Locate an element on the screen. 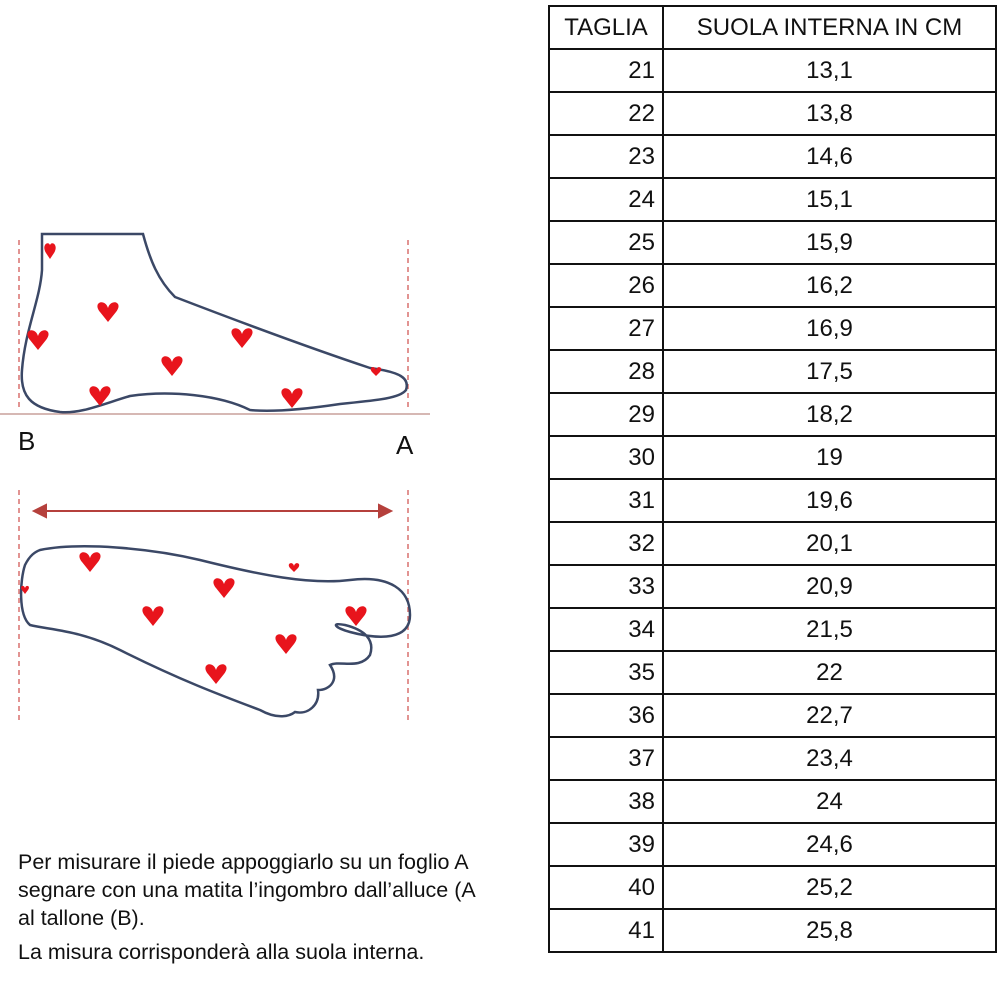 This screenshot has height=1000, width=1000. size-cell: 31 is located at coordinates (606, 500).